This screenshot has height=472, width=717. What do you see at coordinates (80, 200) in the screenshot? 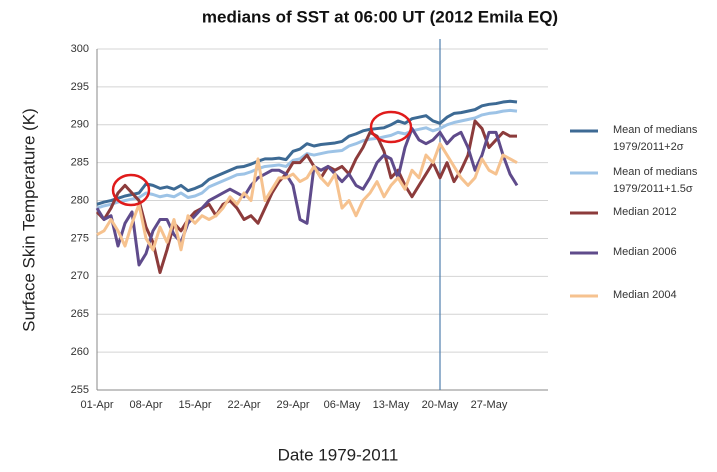
I see `y-tick-label: 280` at bounding box center [80, 200].